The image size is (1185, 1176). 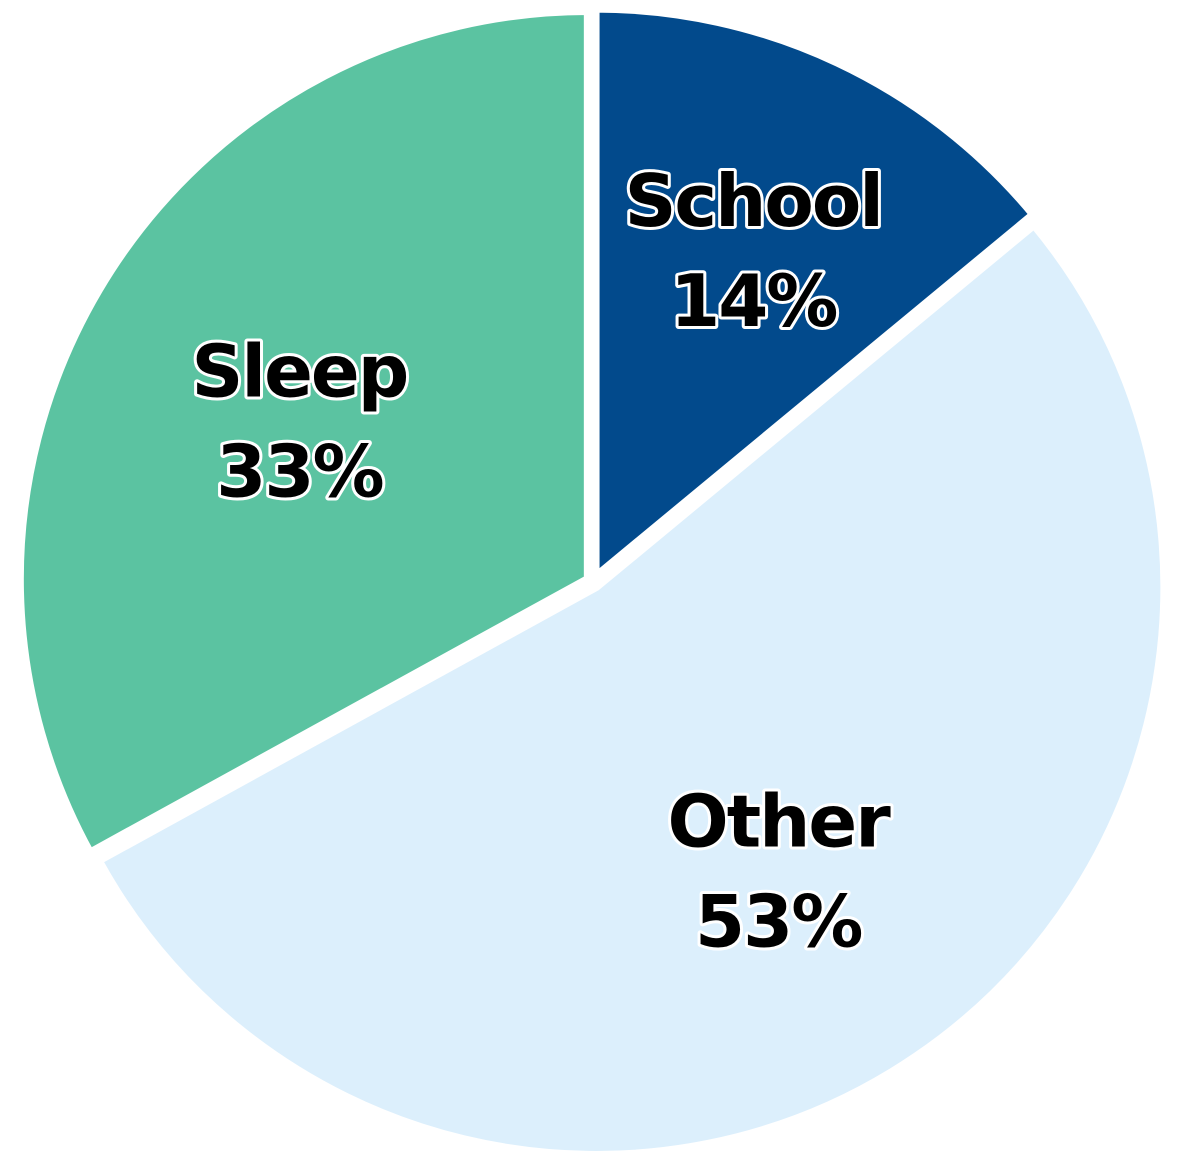 I want to click on slice-value-sleep: 33%, so click(x=299, y=471).